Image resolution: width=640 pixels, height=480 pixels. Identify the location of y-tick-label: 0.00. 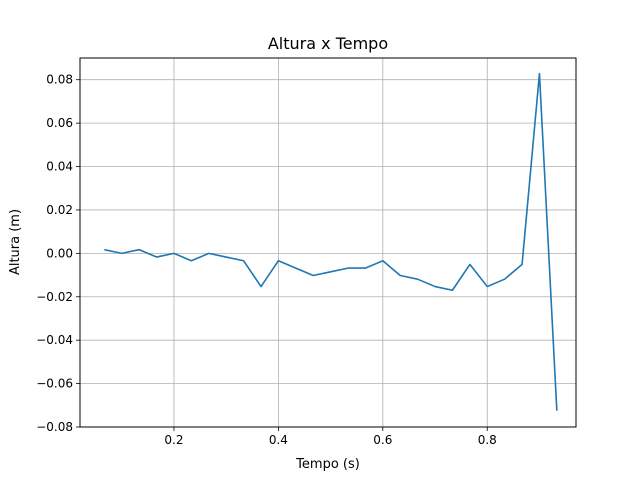
(59, 253).